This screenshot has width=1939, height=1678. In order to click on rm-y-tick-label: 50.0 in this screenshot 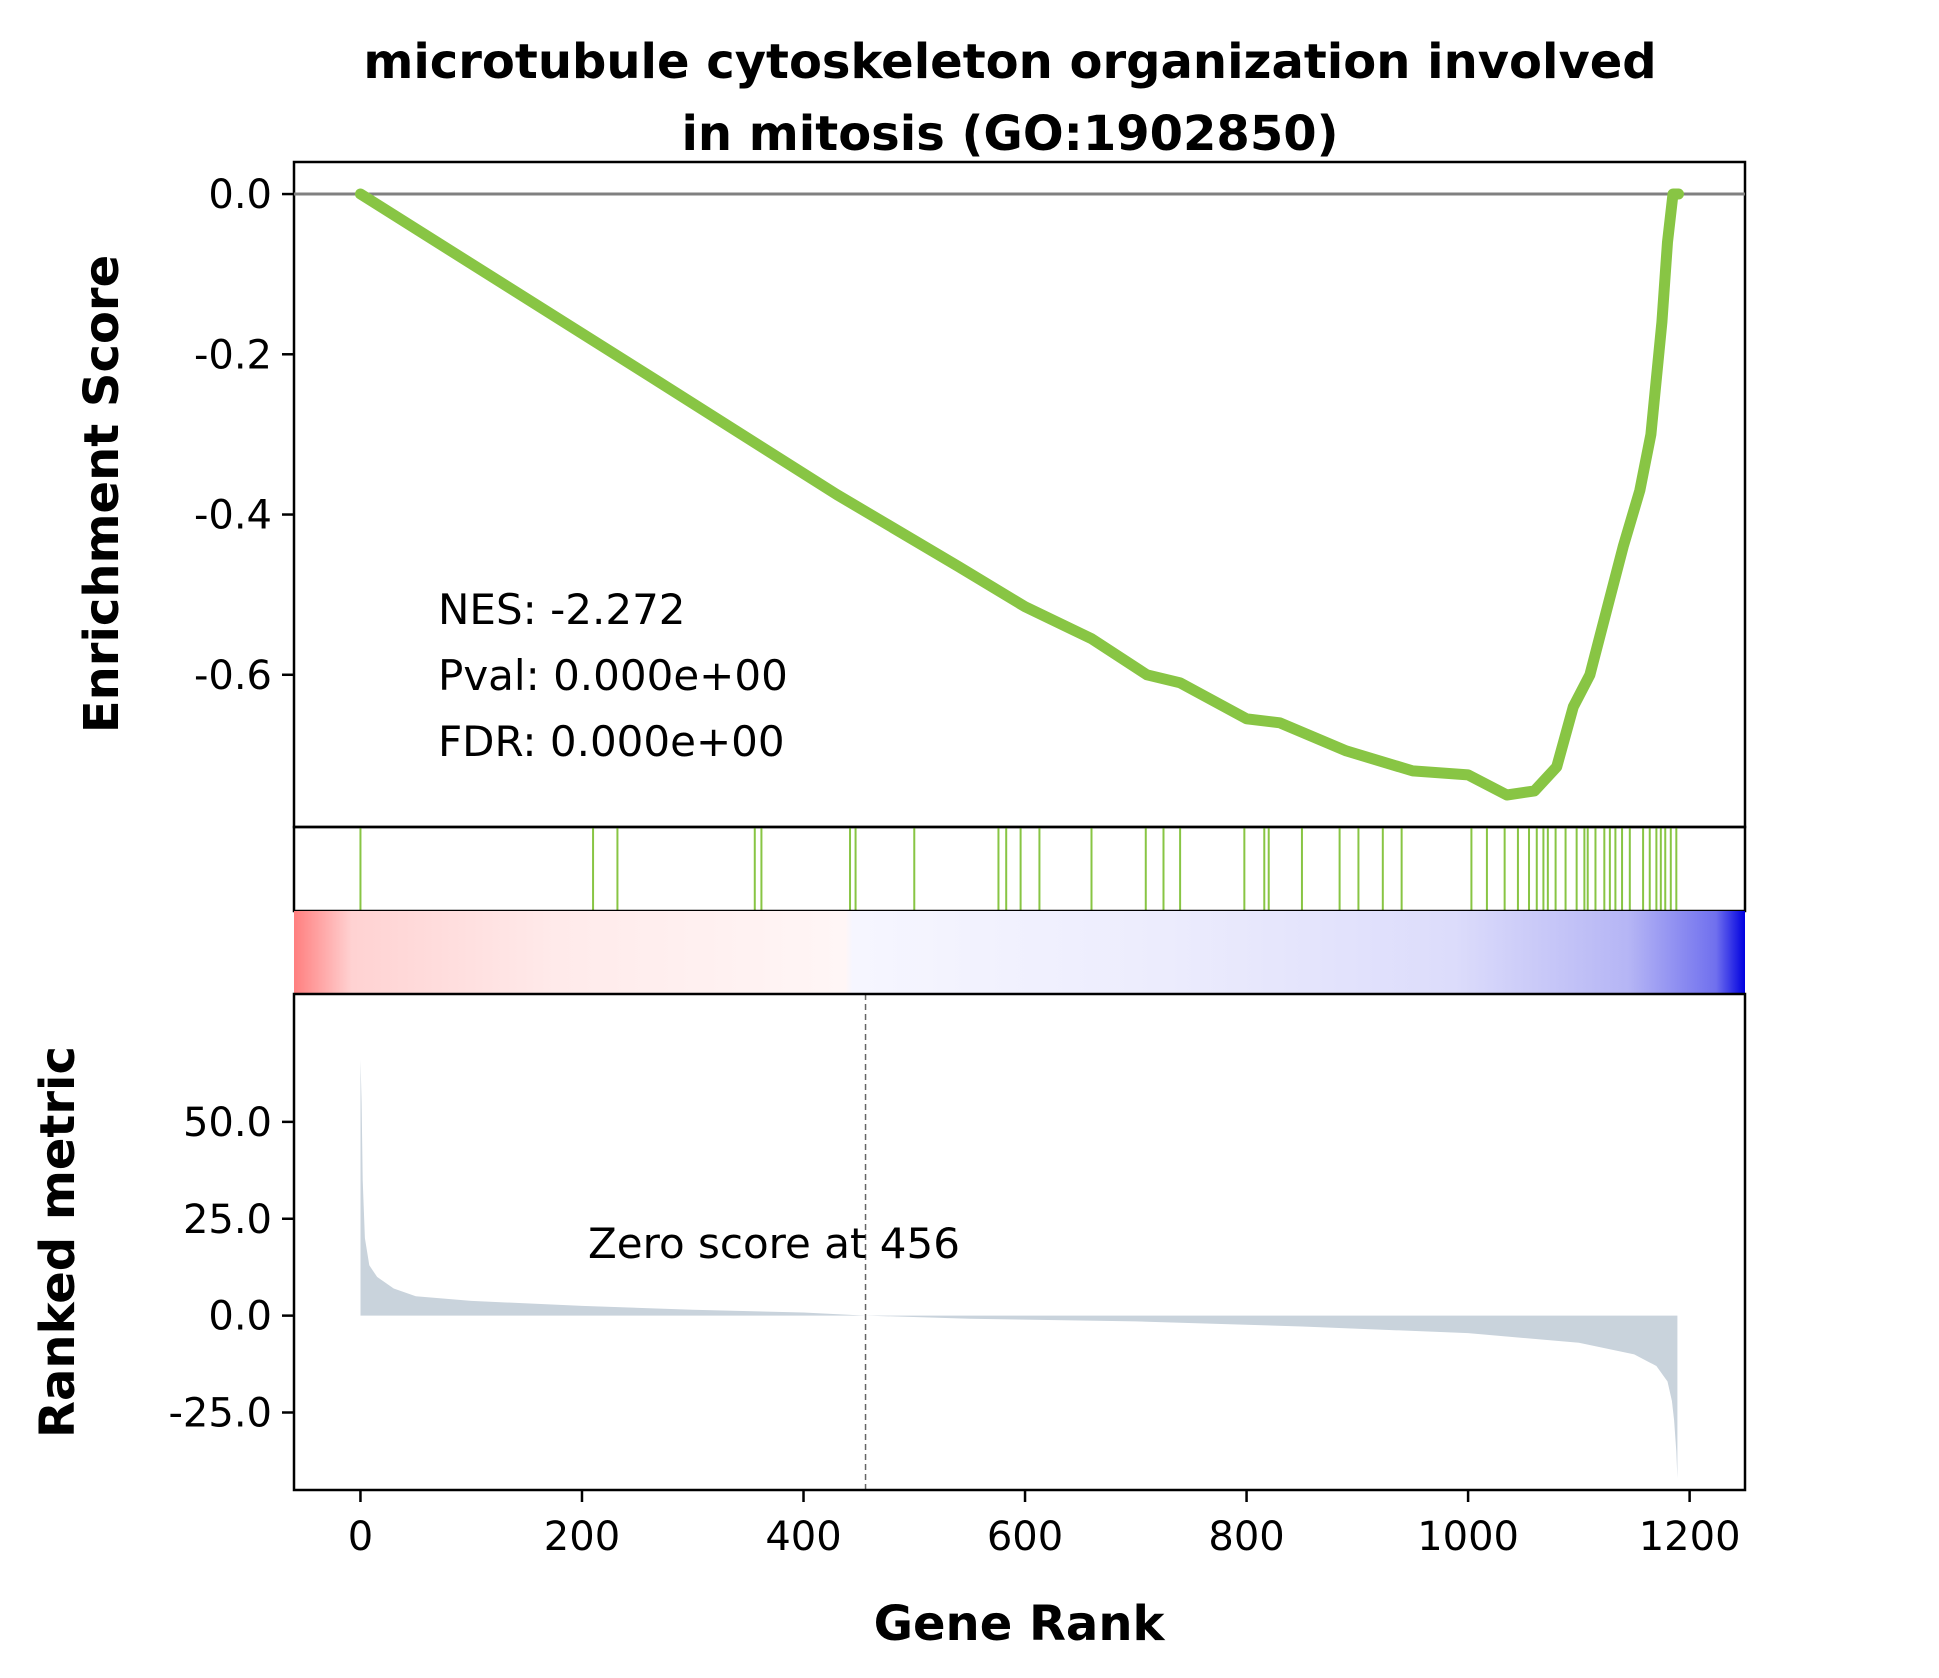, I will do `click(227, 1123)`.